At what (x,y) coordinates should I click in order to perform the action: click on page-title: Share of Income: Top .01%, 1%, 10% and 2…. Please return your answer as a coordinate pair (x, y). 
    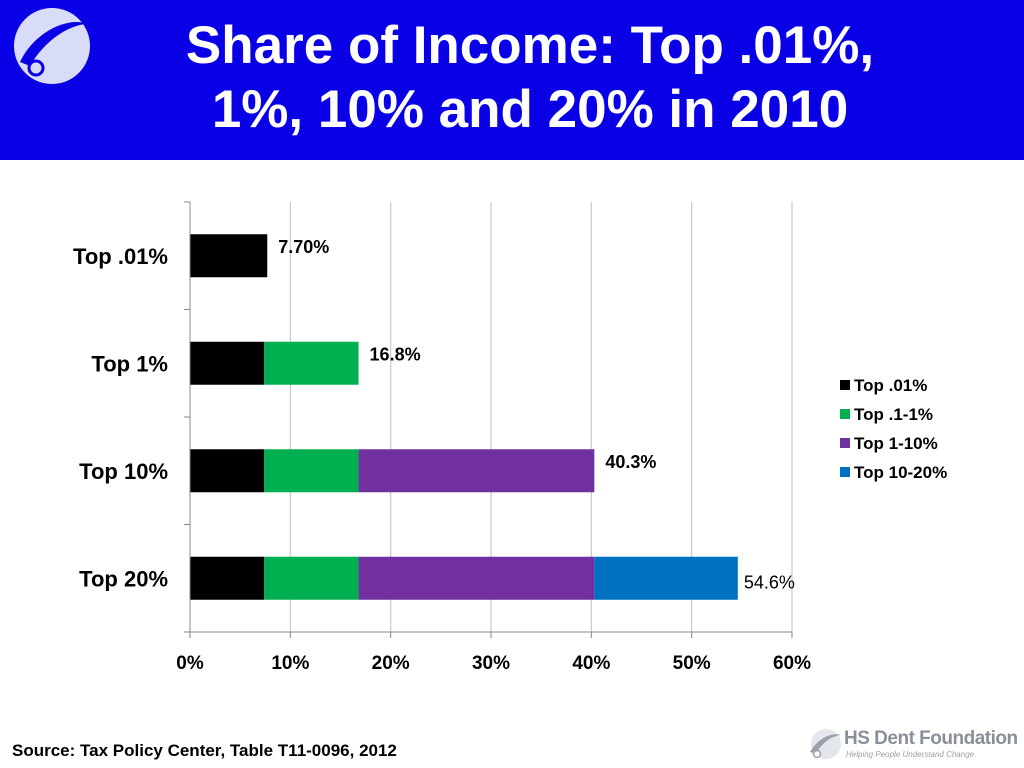
    Looking at the image, I should click on (530, 77).